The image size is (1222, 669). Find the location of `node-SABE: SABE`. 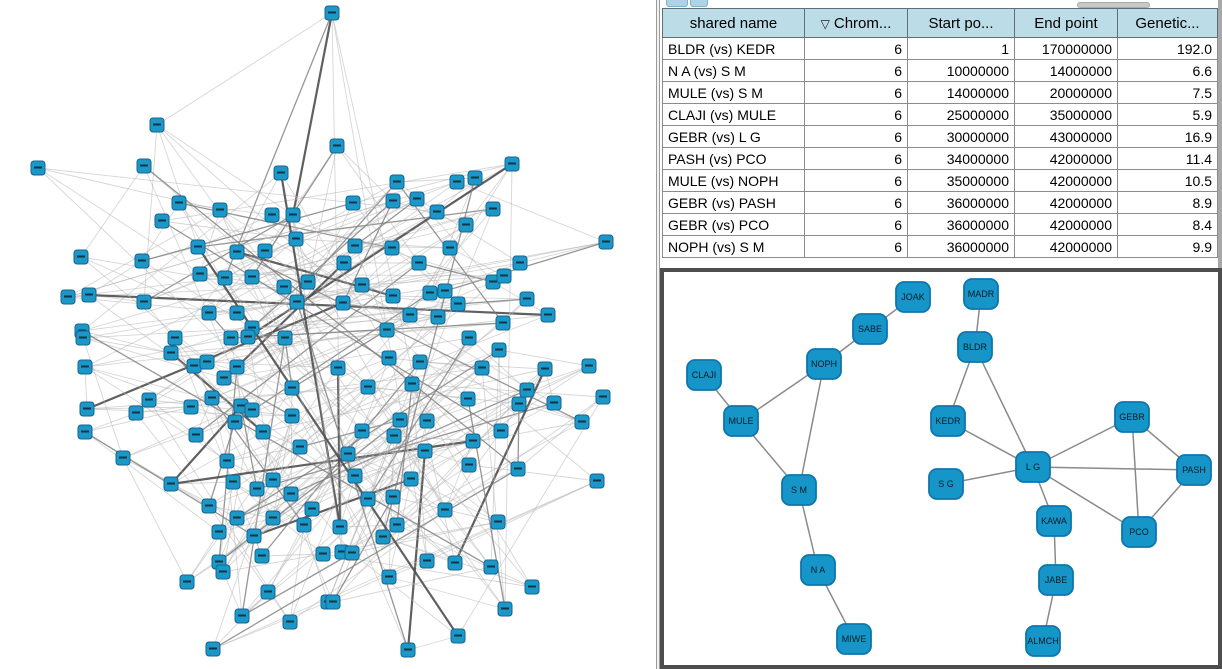

node-SABE: SABE is located at coordinates (870, 329).